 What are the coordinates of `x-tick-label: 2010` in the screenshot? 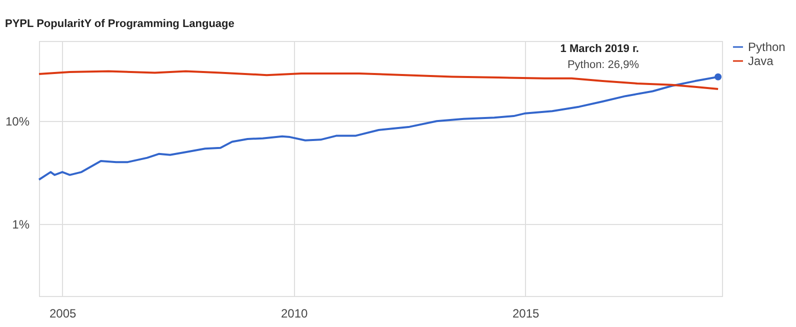 It's located at (294, 313).